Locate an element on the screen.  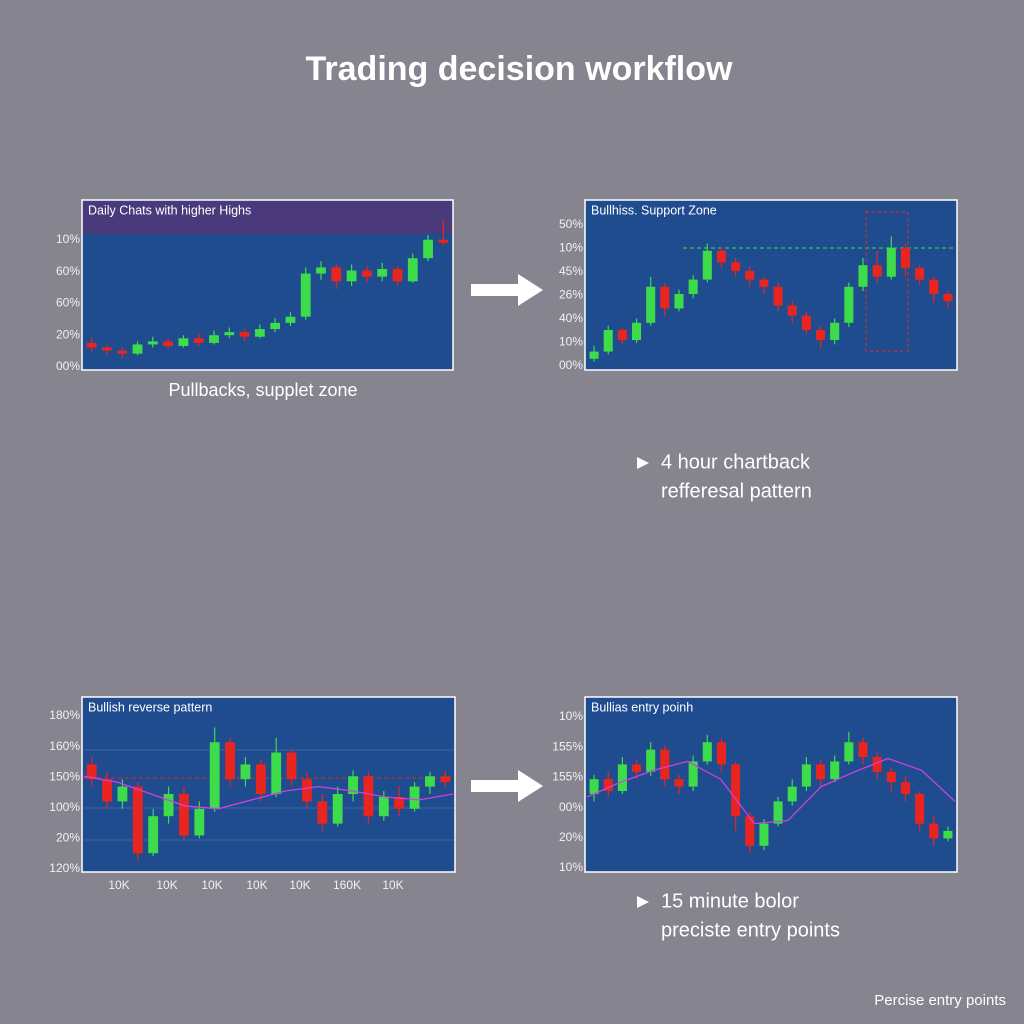
x-label: 160K is located at coordinates (347, 885).